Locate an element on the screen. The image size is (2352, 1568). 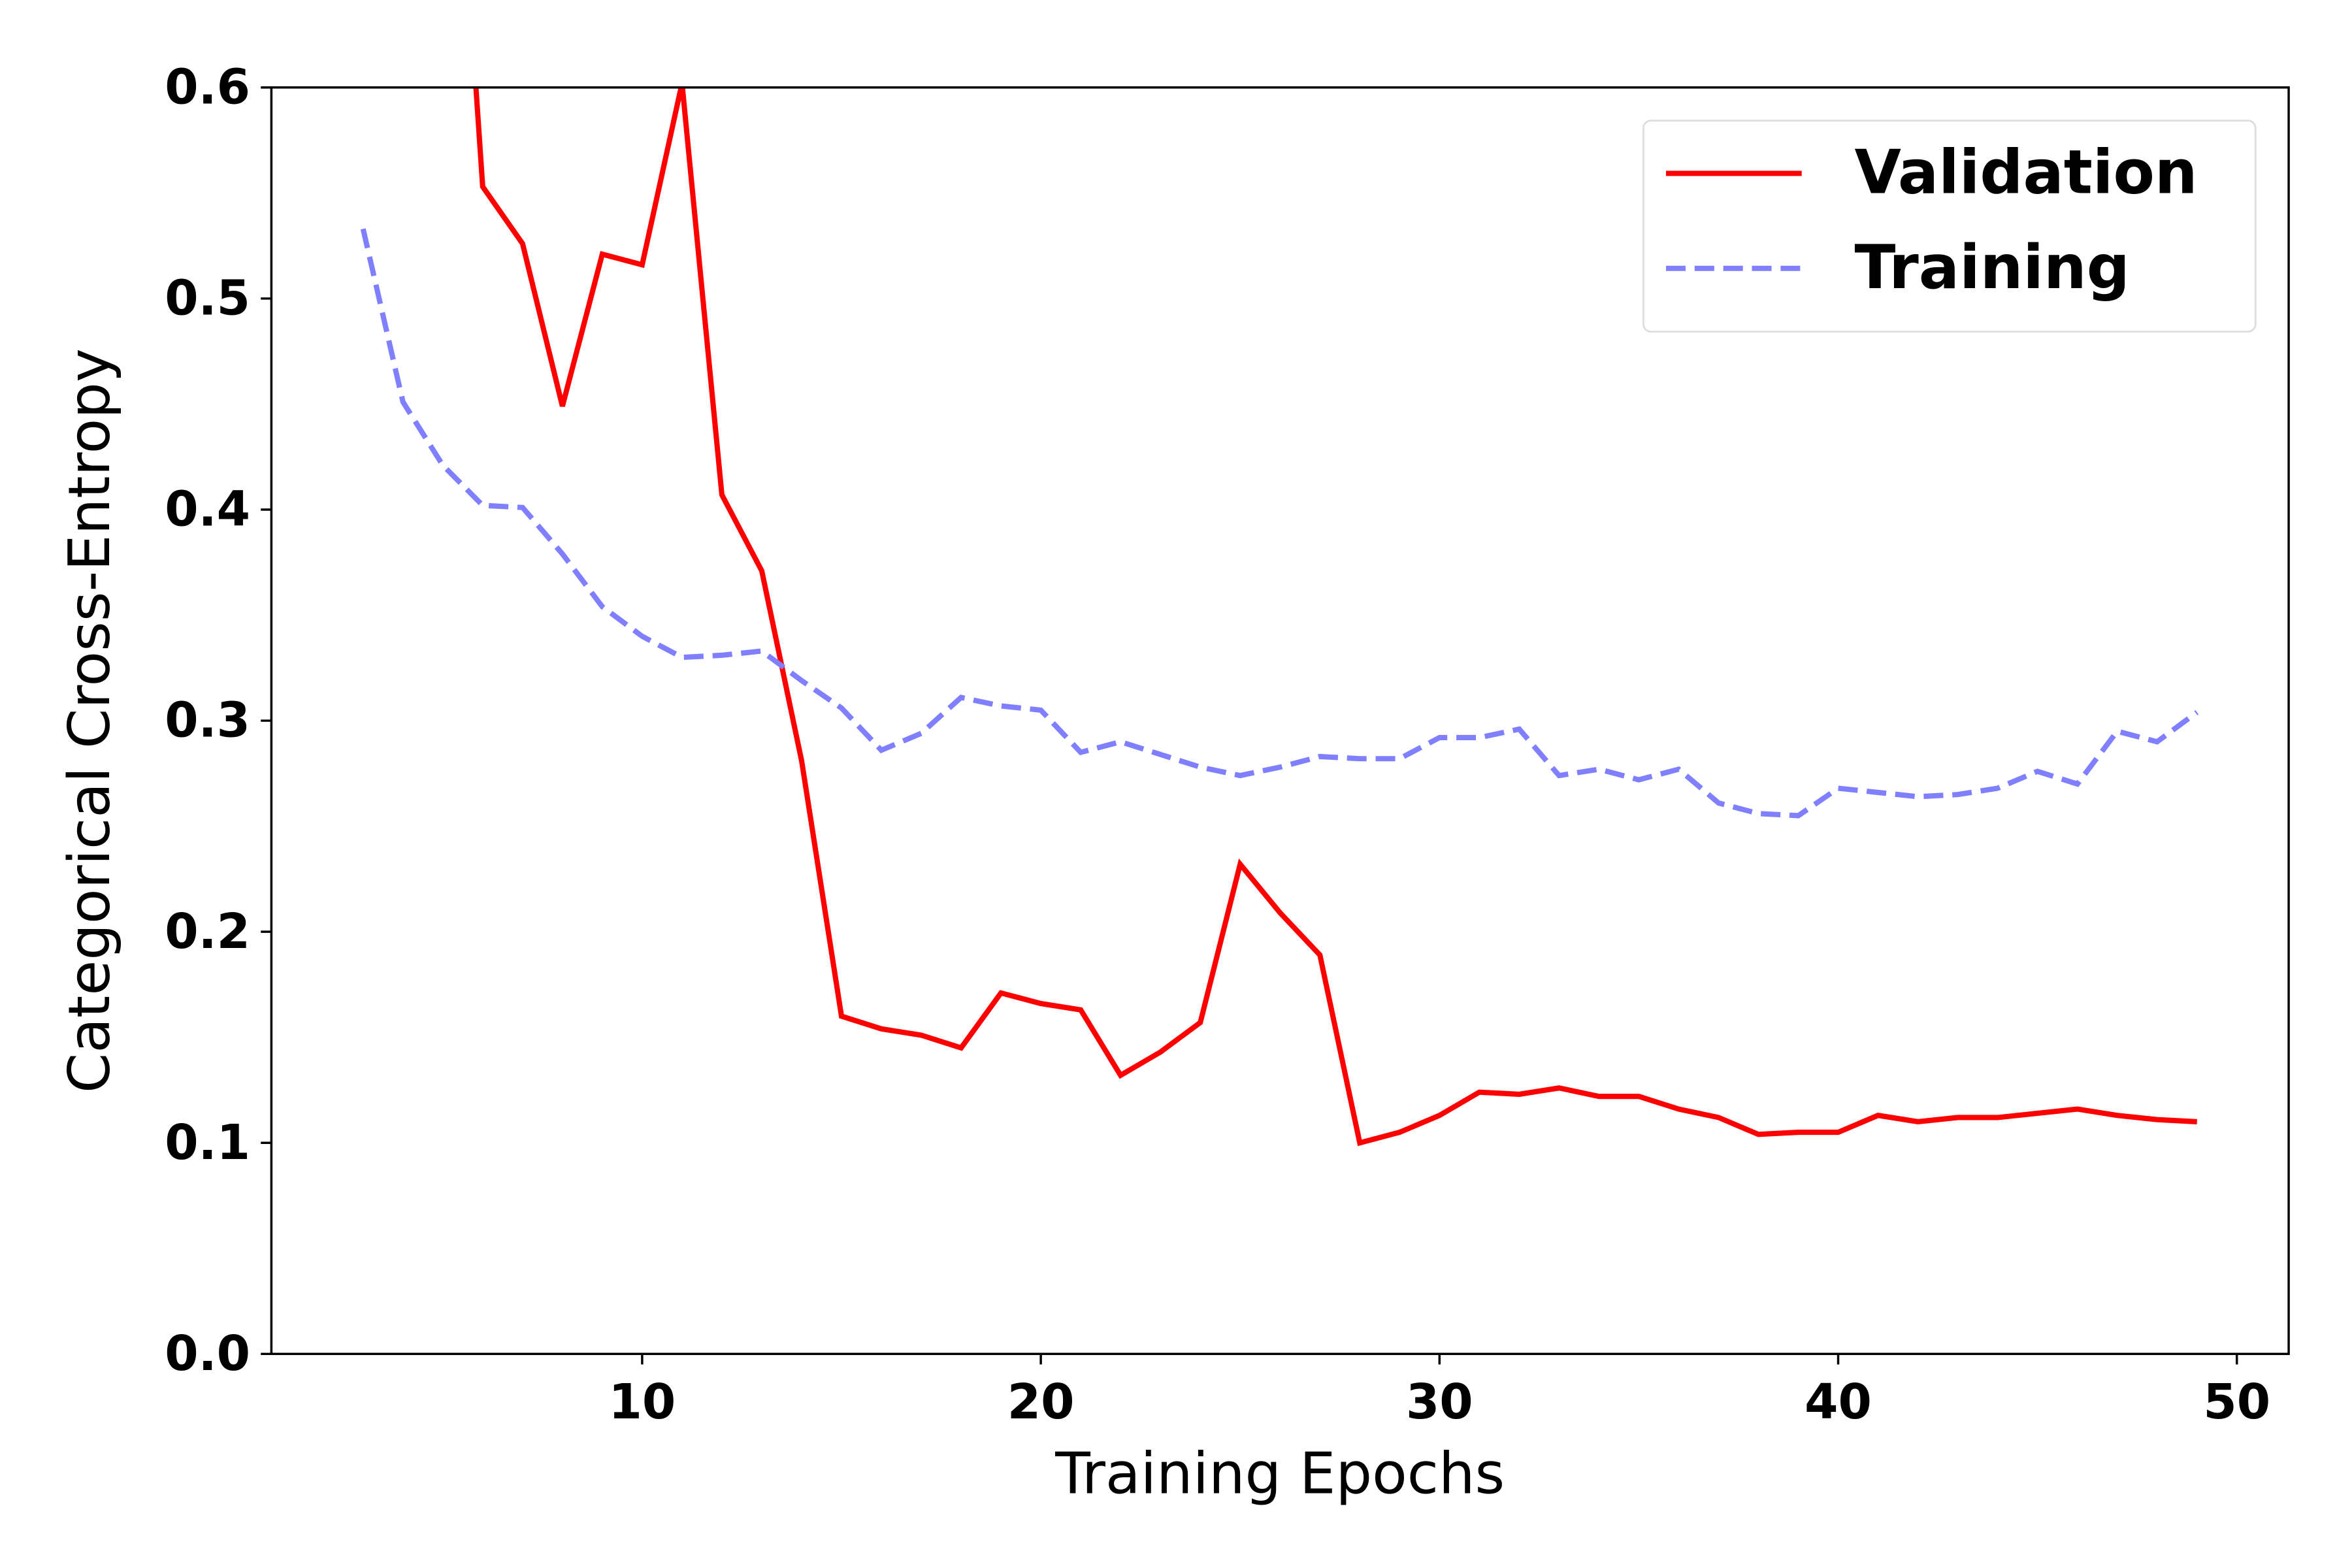
y-tick-label: 0.4 is located at coordinates (207, 510).